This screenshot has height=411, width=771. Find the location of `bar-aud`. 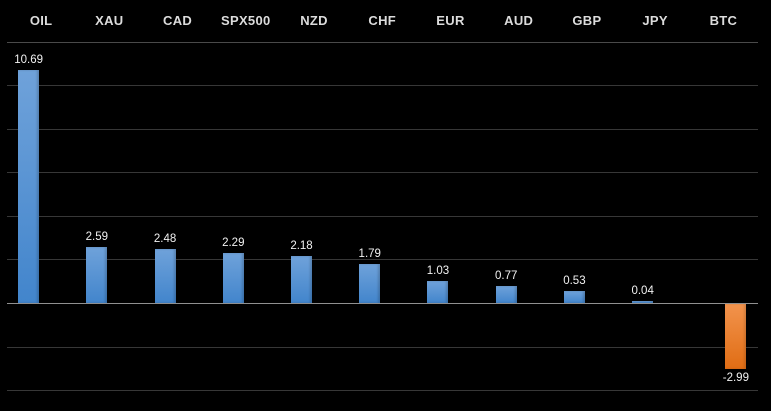

bar-aud is located at coordinates (506, 294).